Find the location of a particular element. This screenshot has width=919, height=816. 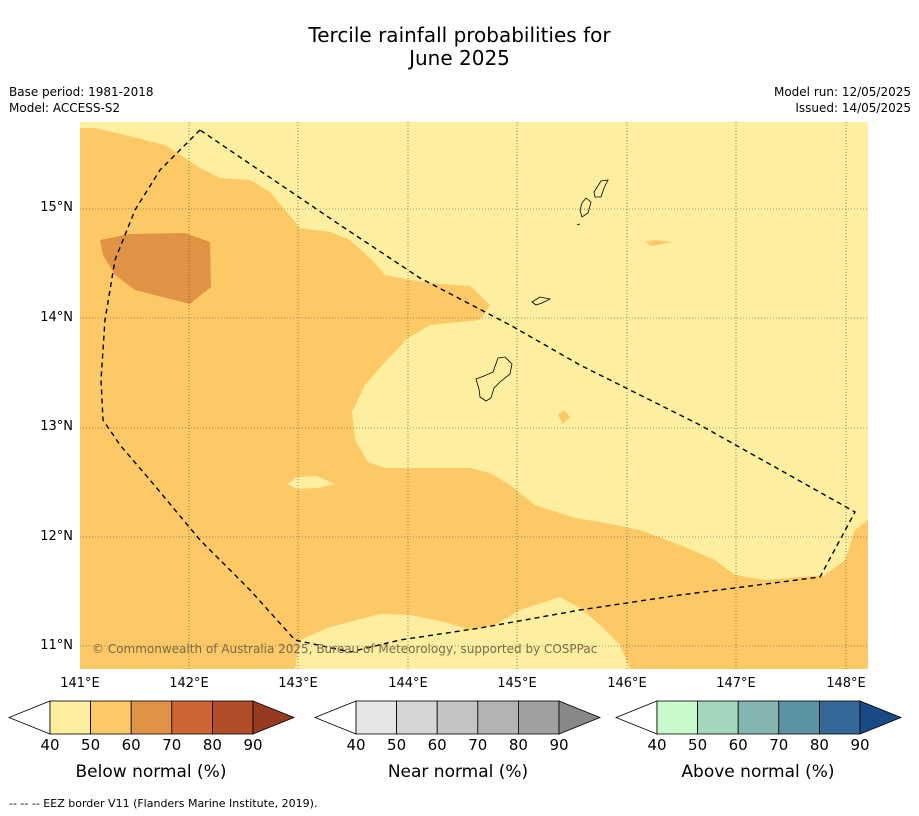

colorbar-near-tick: 50 is located at coordinates (397, 745).